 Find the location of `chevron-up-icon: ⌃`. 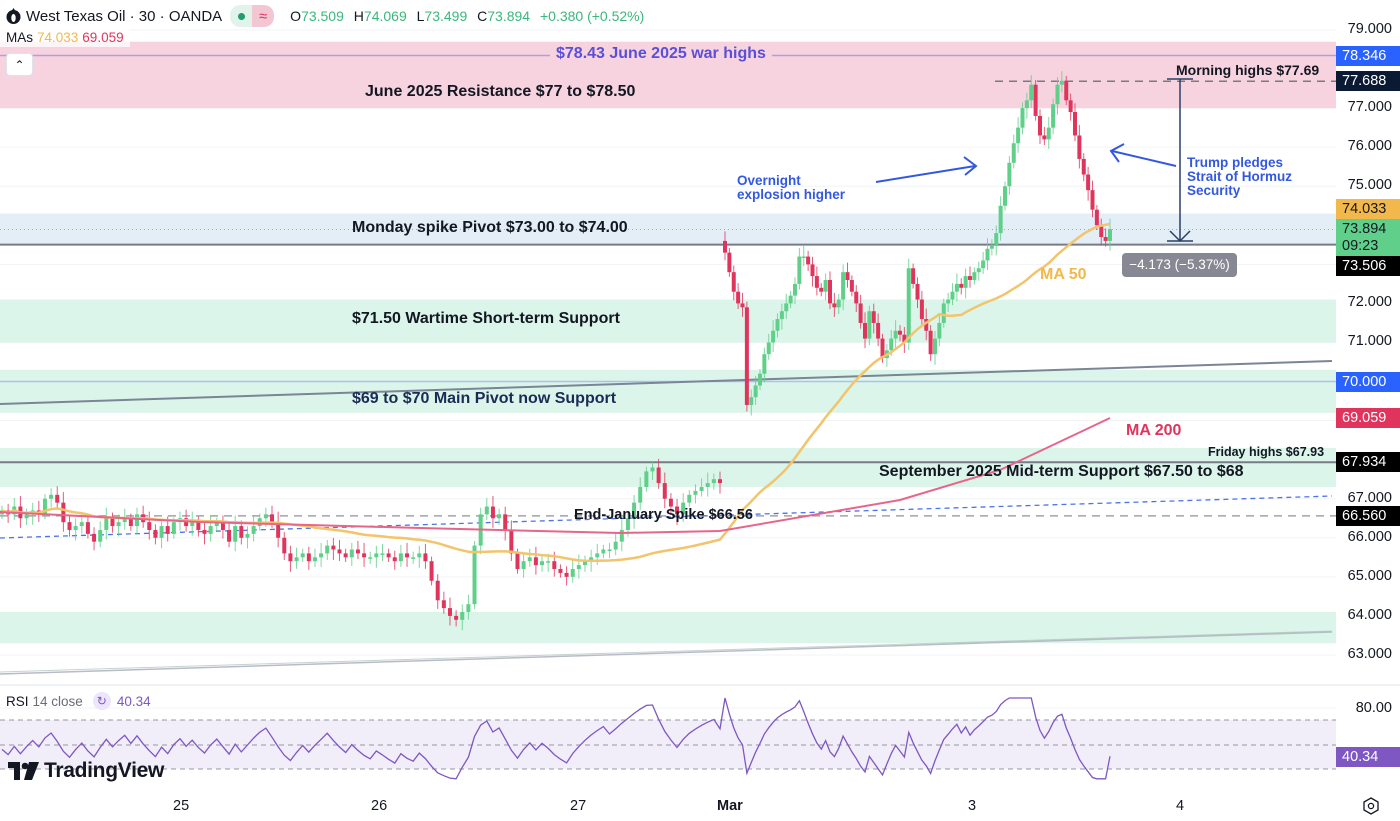

chevron-up-icon: ⌃ is located at coordinates (19, 64).